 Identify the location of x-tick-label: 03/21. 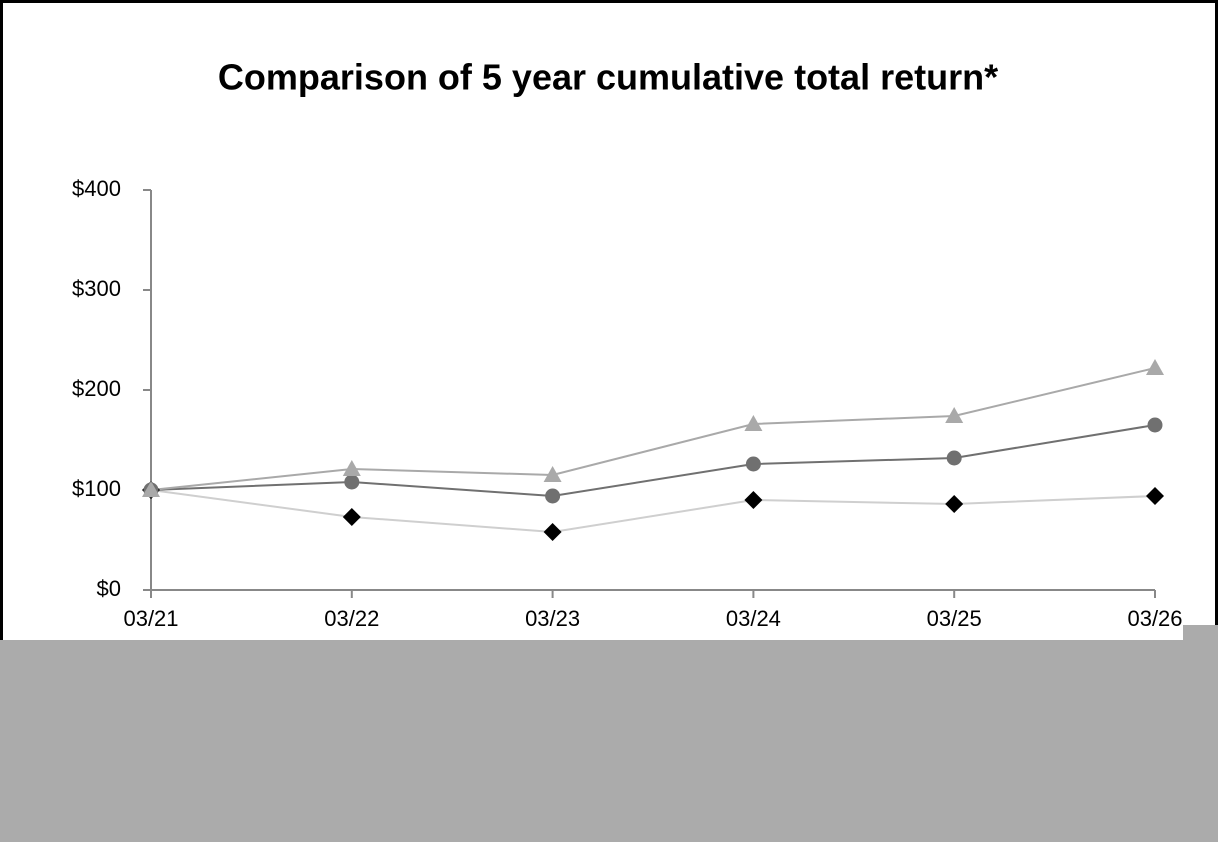
(150, 618).